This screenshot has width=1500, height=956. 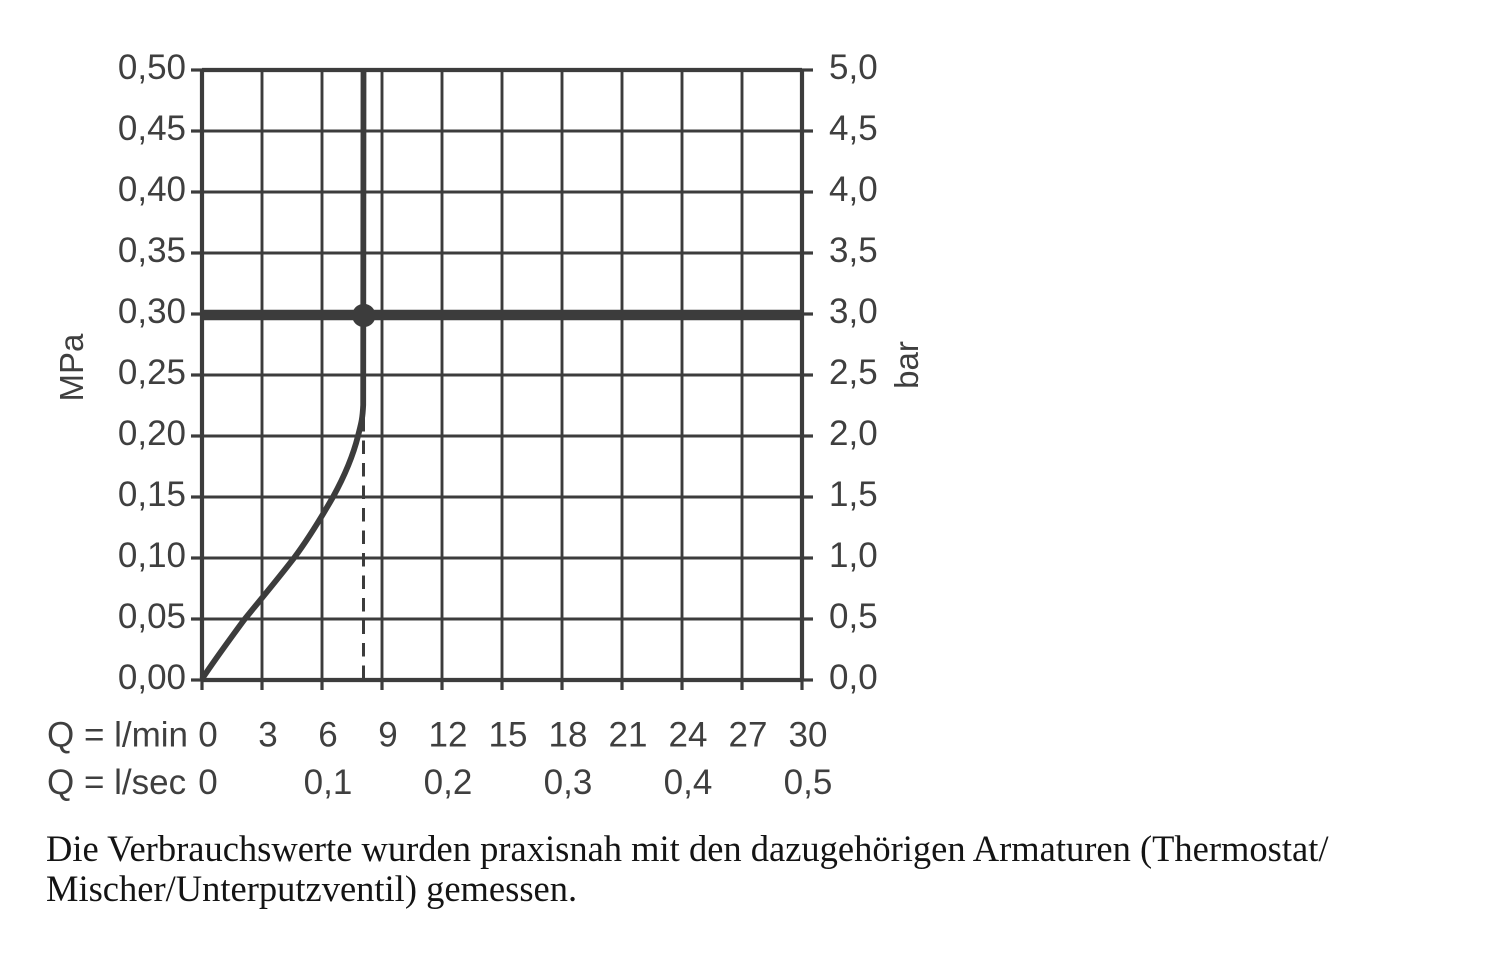 I want to click on svg-text: 0,15, so click(x=152, y=494).